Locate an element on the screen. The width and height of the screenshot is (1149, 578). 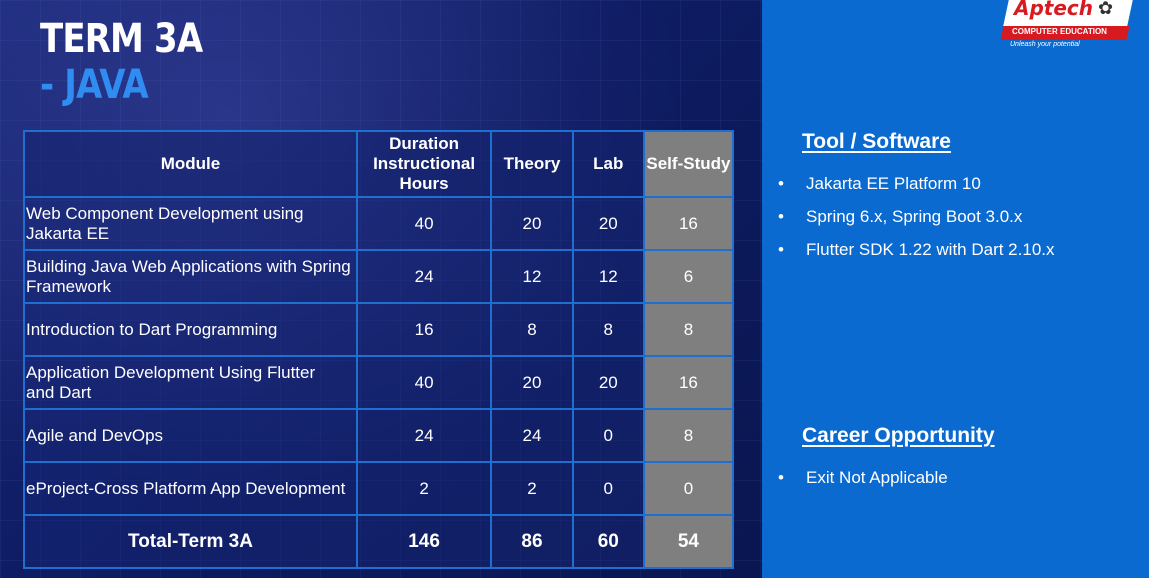
module-cell: Agile and DevOps is located at coordinates (190, 435).